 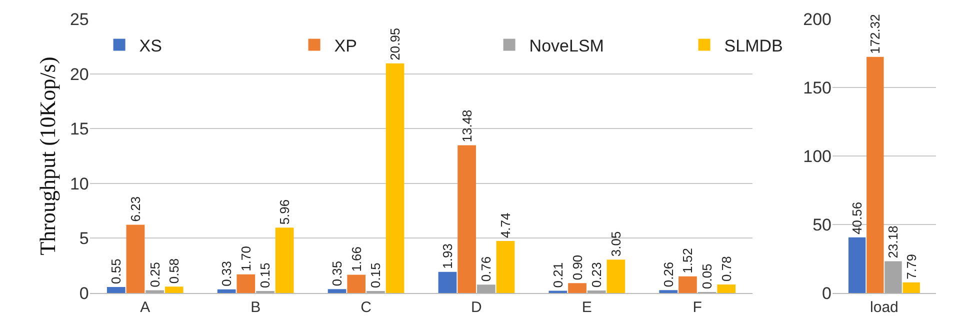 What do you see at coordinates (79, 74) in the screenshot?
I see `y-tick-label: 20` at bounding box center [79, 74].